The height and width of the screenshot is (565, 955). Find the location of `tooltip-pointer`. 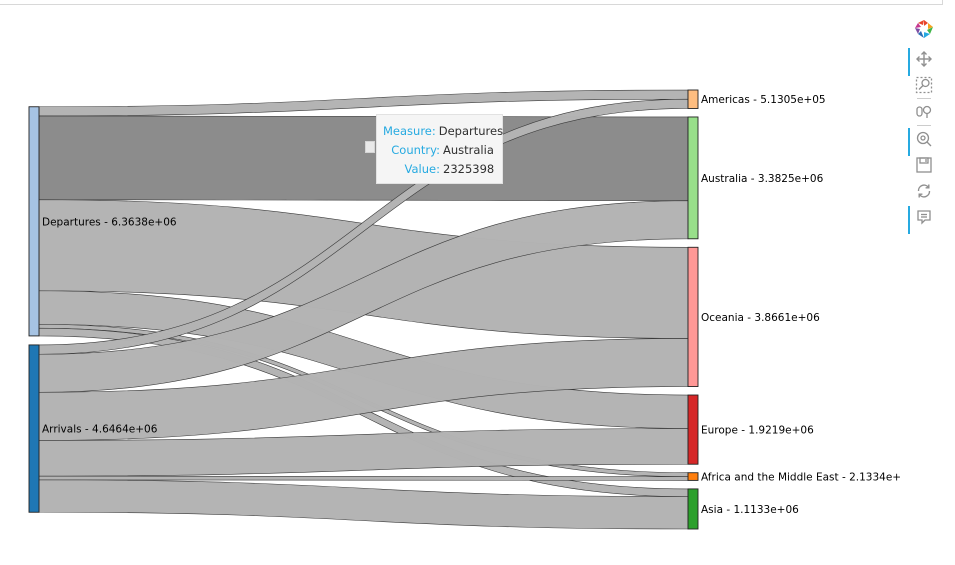

tooltip-pointer is located at coordinates (370, 147).